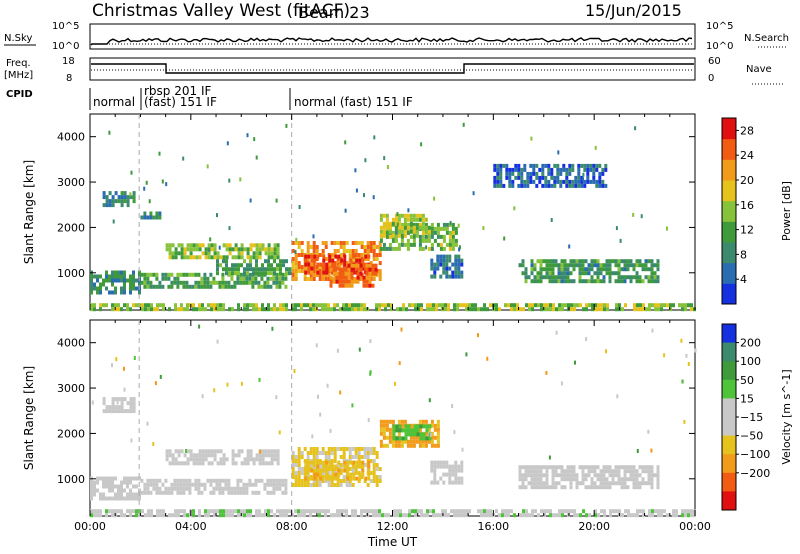 The width and height of the screenshot is (800, 554). What do you see at coordinates (616, 228) in the screenshot?
I see `power-sparse-cell` at bounding box center [616, 228].